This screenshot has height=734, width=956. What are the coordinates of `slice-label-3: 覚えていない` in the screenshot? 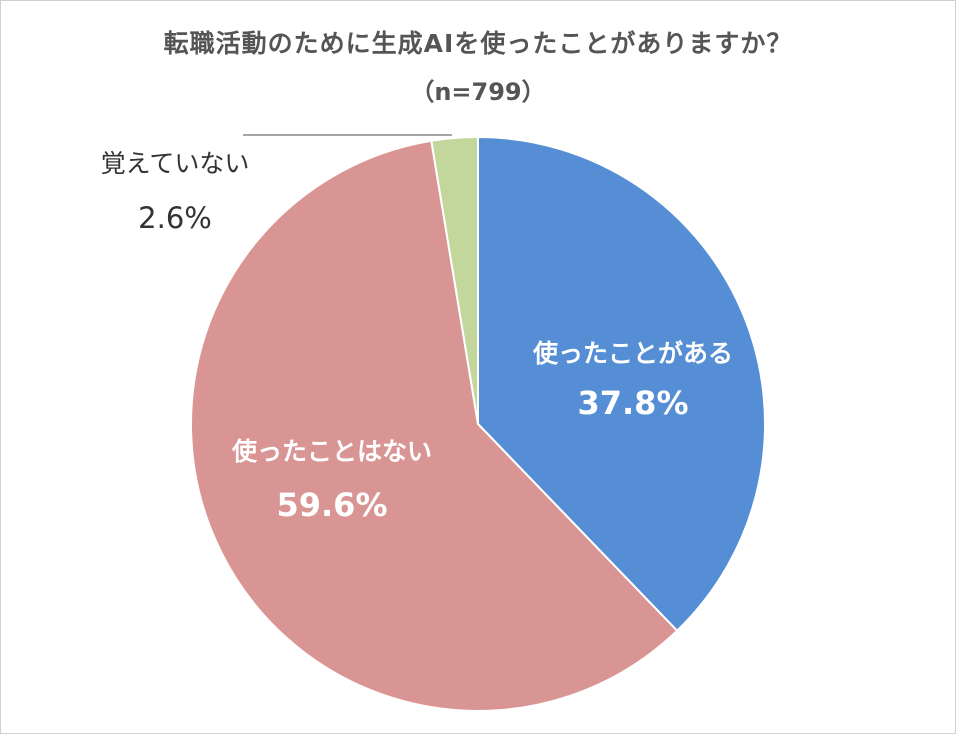 It's located at (175, 163).